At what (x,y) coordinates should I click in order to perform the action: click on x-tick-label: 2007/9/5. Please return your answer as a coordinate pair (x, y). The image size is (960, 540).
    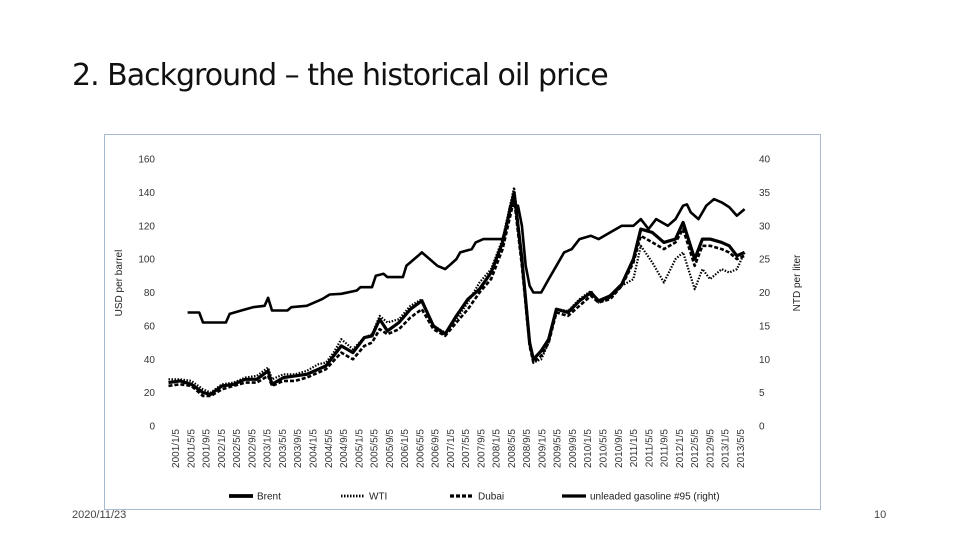
    Looking at the image, I should click on (481, 448).